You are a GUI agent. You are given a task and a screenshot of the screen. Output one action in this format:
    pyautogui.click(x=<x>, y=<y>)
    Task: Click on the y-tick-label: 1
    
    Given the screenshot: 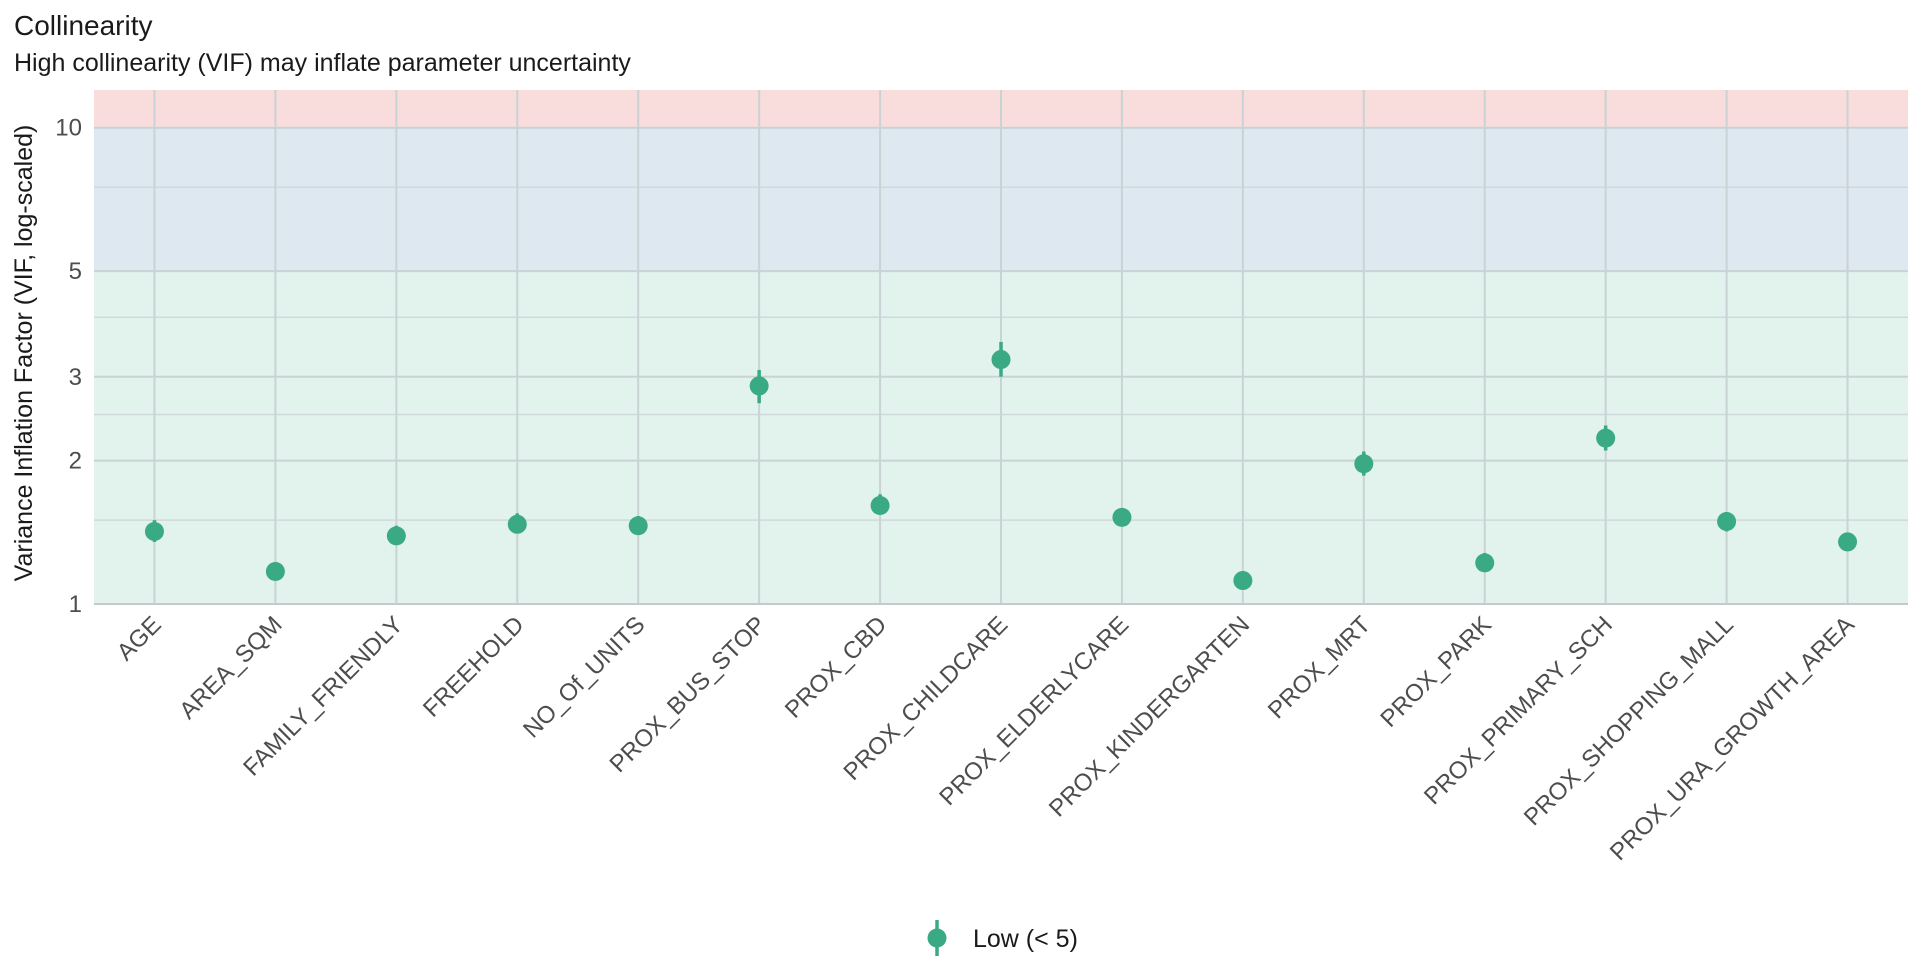 What is the action you would take?
    pyautogui.click(x=75, y=604)
    